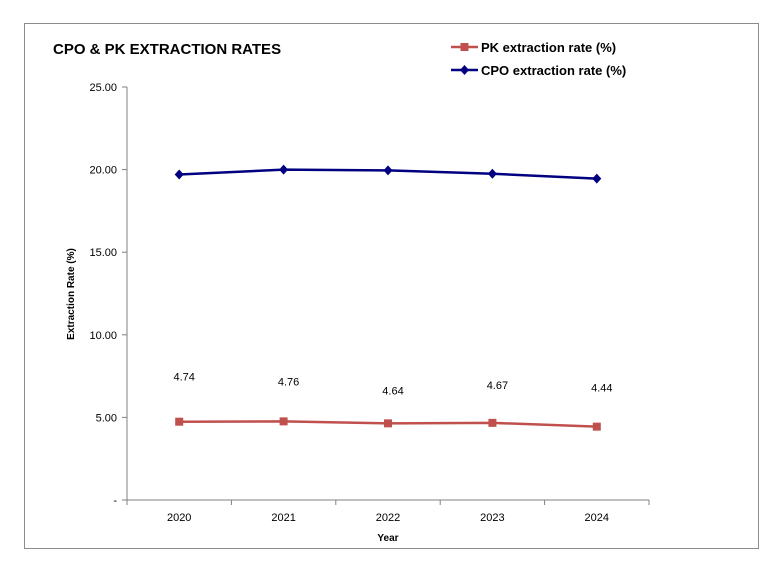  I want to click on y-tick-label: 25.00, so click(103, 88).